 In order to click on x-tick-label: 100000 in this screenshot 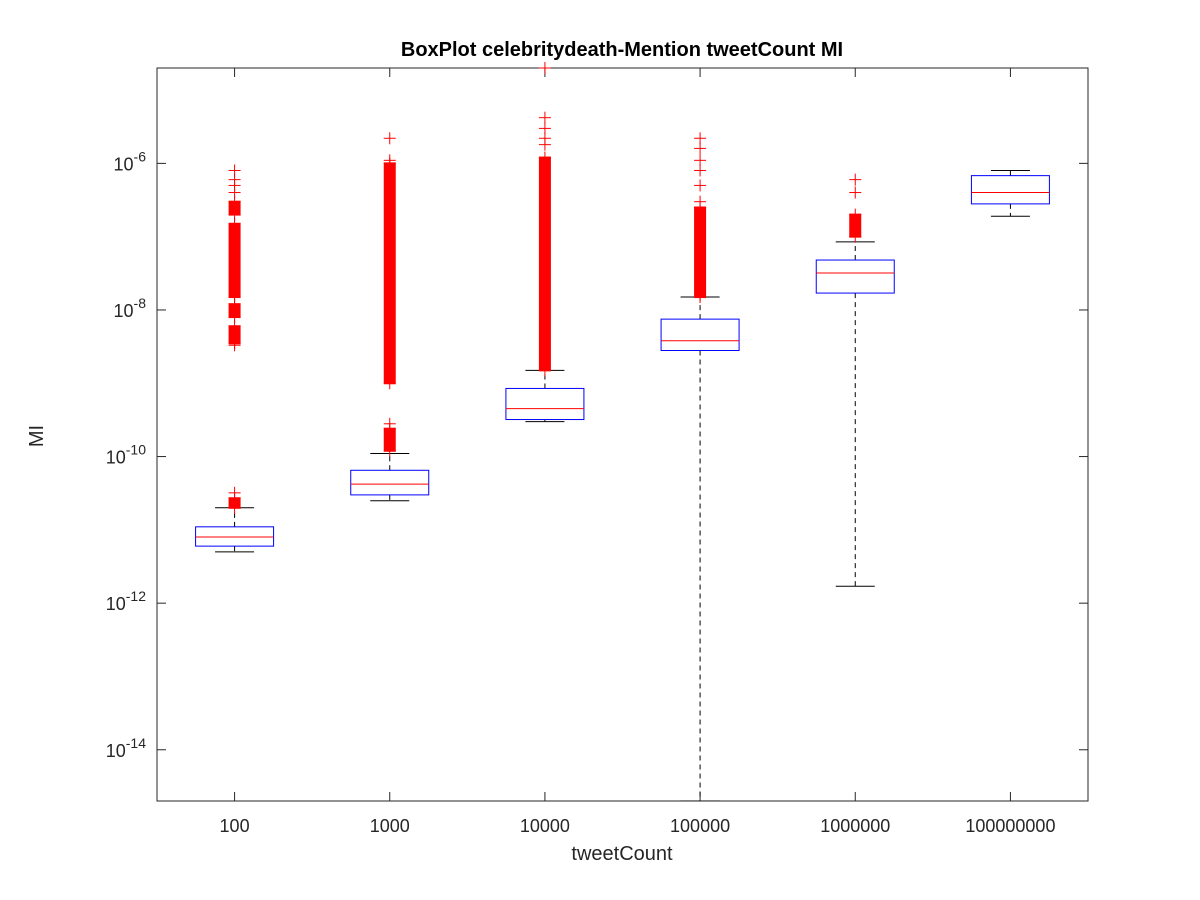, I will do `click(700, 826)`.